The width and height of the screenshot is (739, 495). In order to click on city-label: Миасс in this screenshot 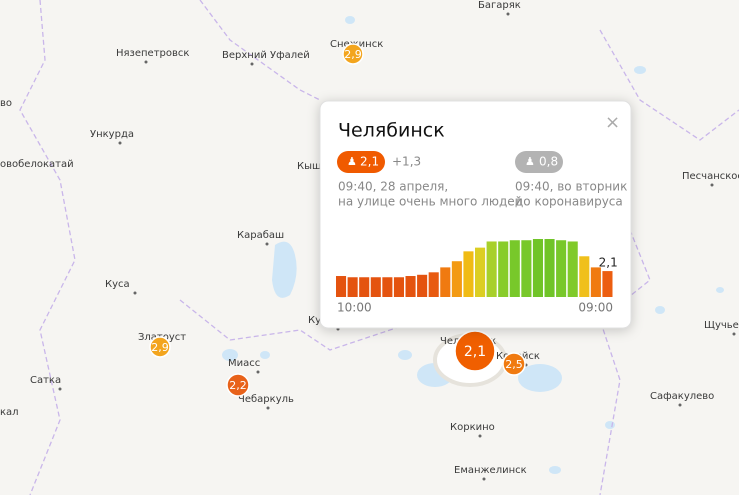, I will do `click(244, 363)`.